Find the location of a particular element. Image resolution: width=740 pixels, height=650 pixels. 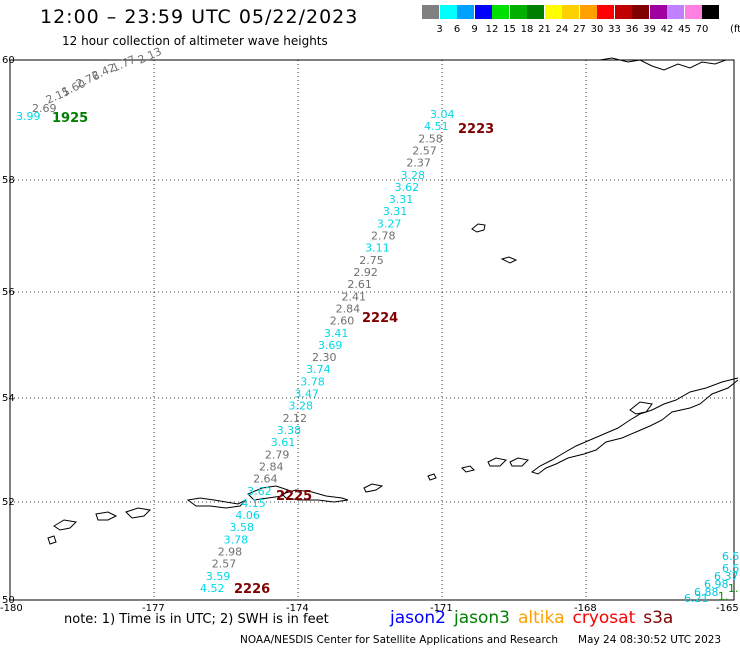

swh-value-label: 6.88 is located at coordinates (706, 592).